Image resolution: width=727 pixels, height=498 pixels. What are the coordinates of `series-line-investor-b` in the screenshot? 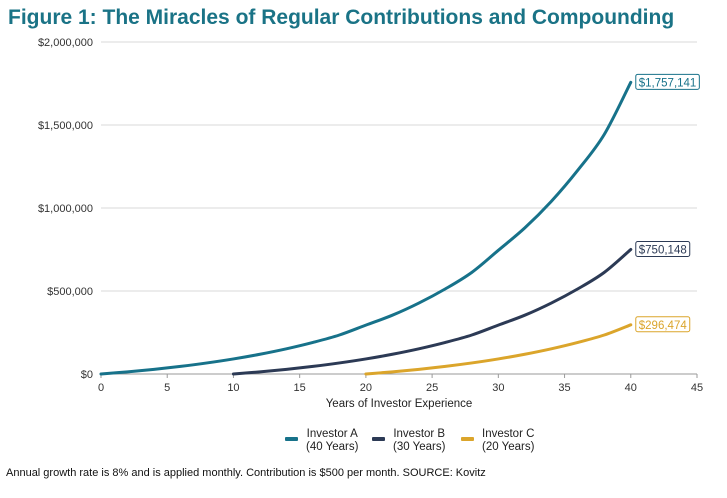 It's located at (432, 311).